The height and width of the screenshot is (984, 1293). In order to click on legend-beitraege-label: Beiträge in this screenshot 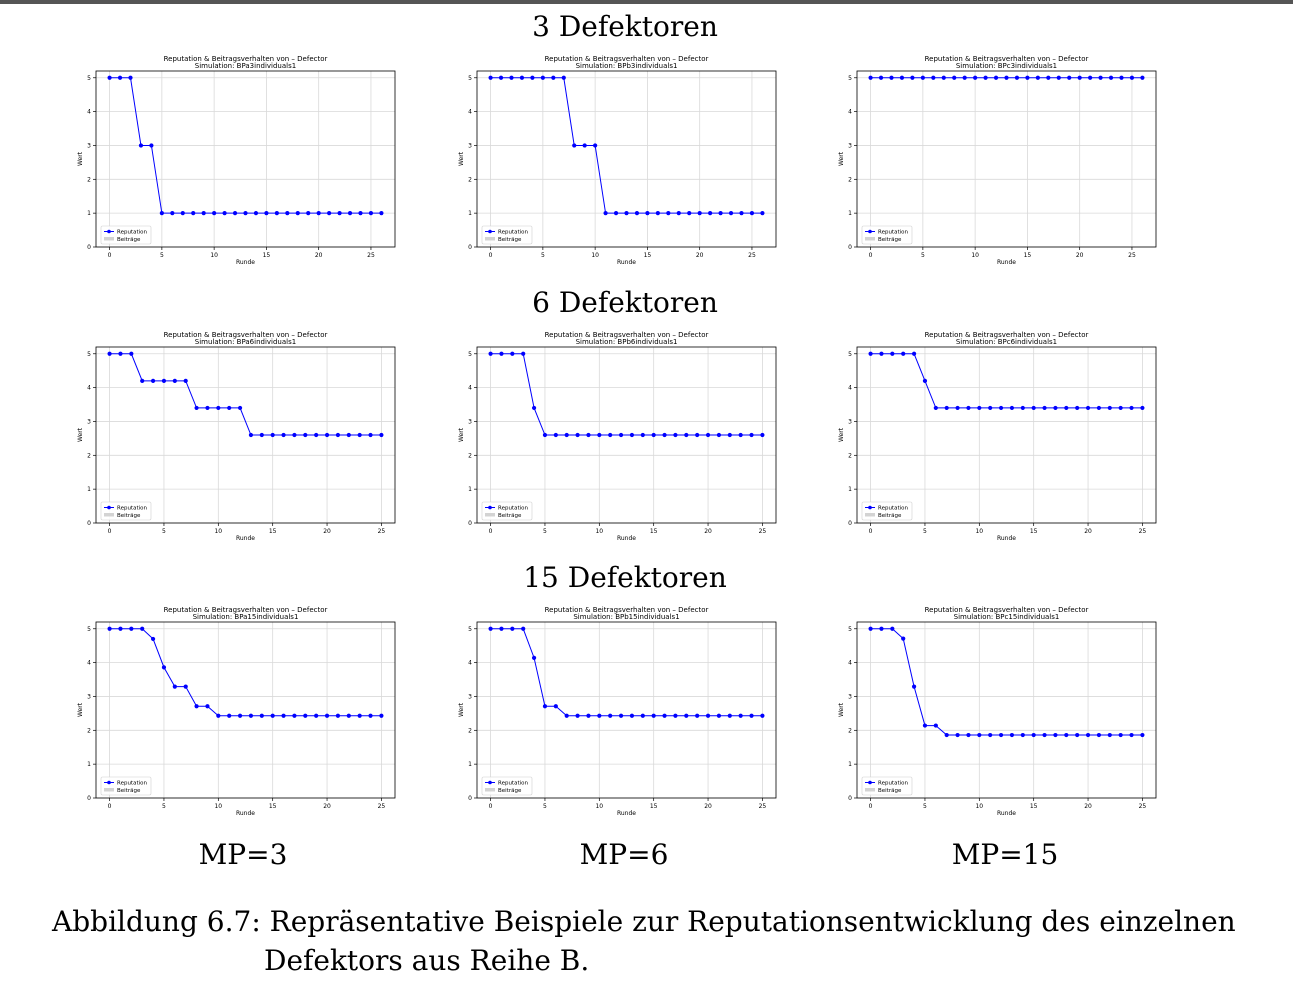, I will do `click(129, 240)`.